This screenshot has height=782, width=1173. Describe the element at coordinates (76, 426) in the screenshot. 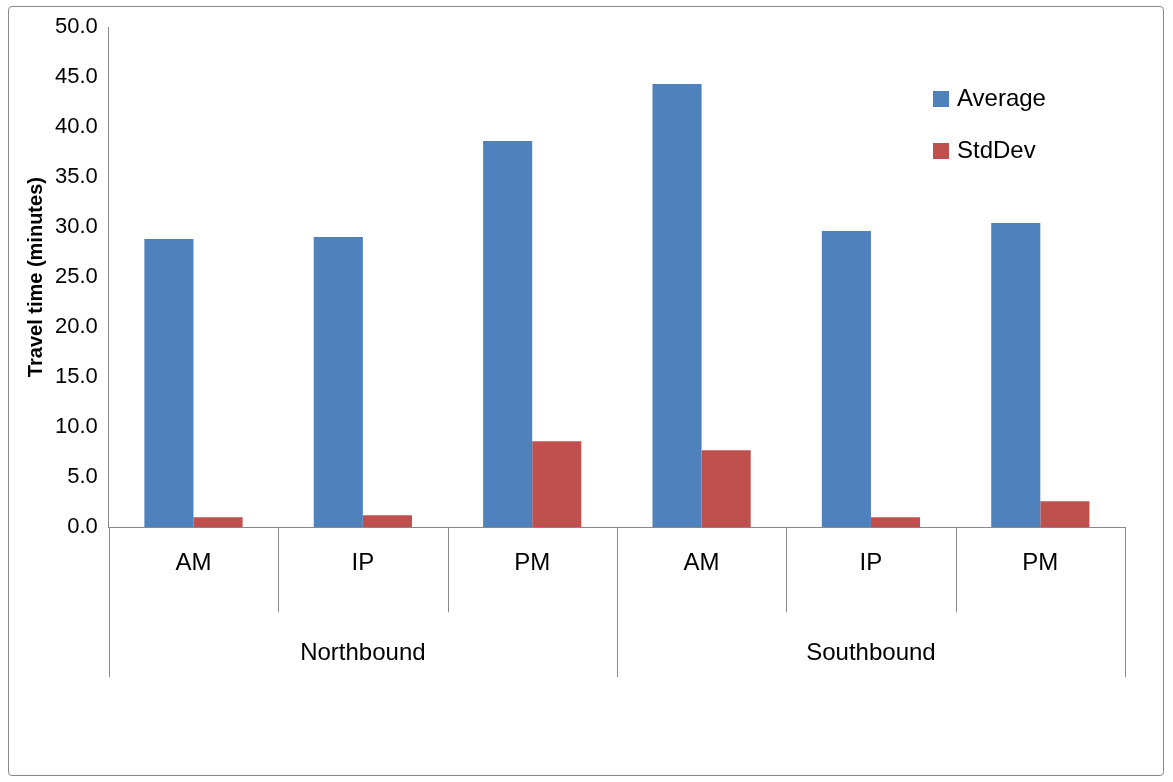

I see `y-tick-label: 10.0` at that location.